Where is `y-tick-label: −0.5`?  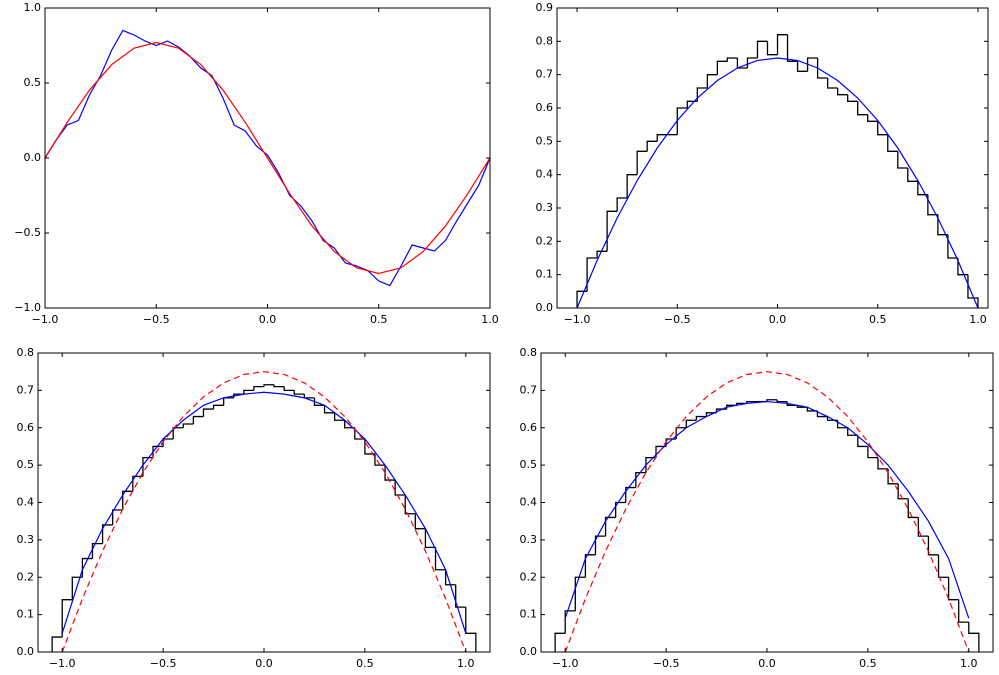
y-tick-label: −0.5 is located at coordinates (27, 232).